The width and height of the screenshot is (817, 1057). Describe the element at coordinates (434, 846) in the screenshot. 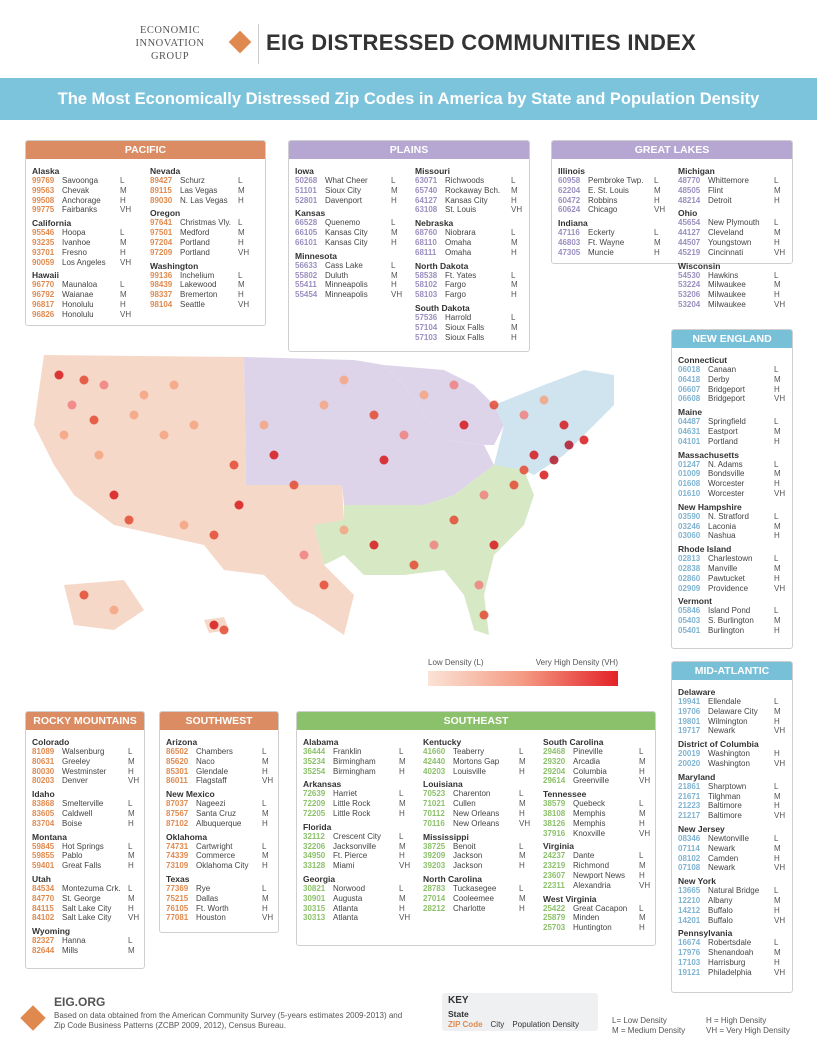

I see `zip-code: 38725` at that location.